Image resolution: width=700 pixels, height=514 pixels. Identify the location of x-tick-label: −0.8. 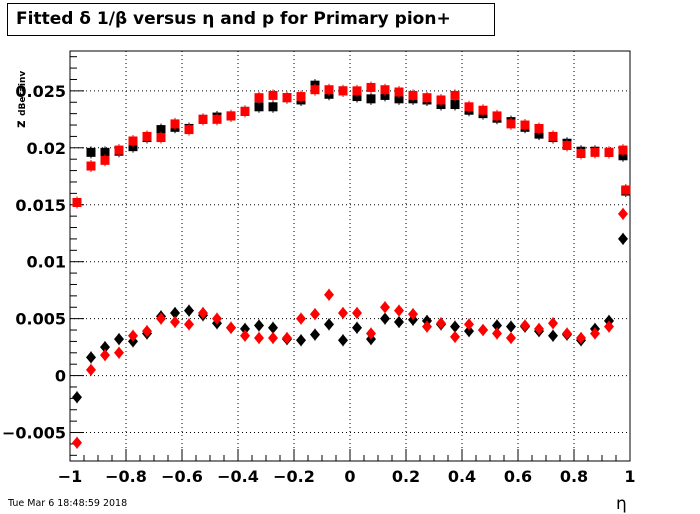
(126, 476).